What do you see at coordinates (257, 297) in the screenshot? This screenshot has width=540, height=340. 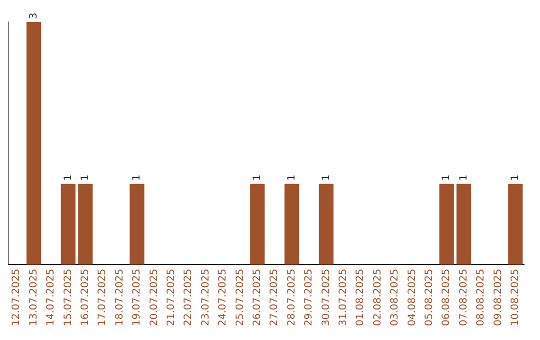 I see `x-tick-label: 26.07.2025` at bounding box center [257, 297].